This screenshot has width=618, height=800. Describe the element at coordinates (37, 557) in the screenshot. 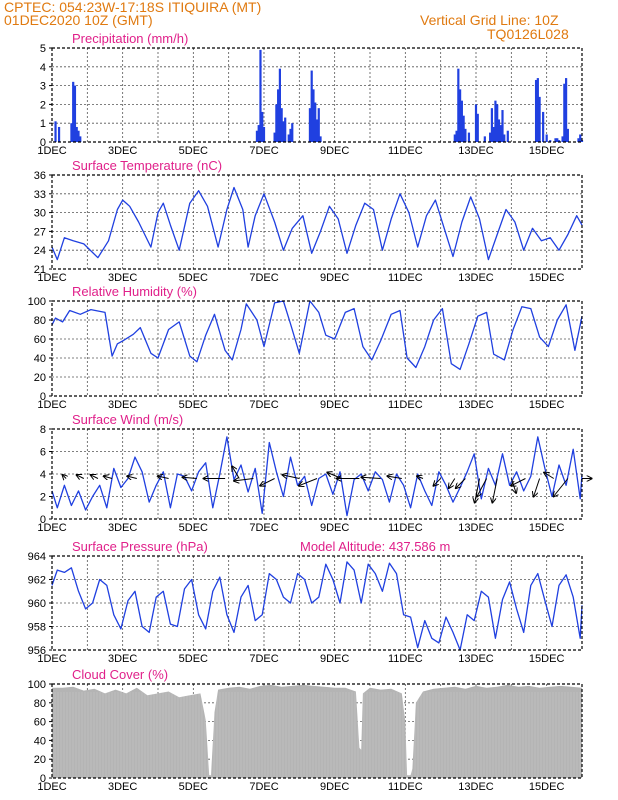

I see `y-tick-label: 964` at that location.